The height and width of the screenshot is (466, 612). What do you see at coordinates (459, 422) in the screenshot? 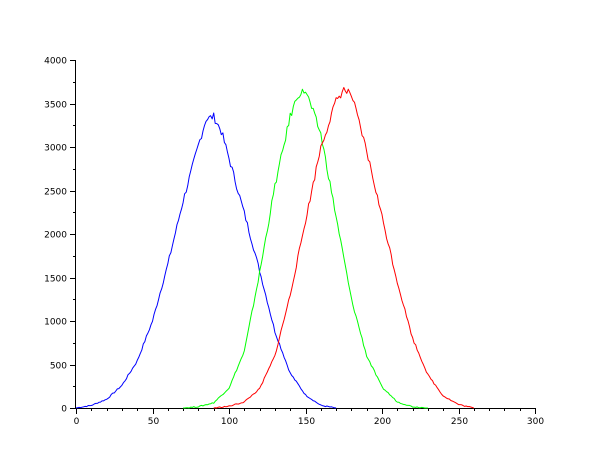
I see `x-tick-label: 250` at bounding box center [459, 422].